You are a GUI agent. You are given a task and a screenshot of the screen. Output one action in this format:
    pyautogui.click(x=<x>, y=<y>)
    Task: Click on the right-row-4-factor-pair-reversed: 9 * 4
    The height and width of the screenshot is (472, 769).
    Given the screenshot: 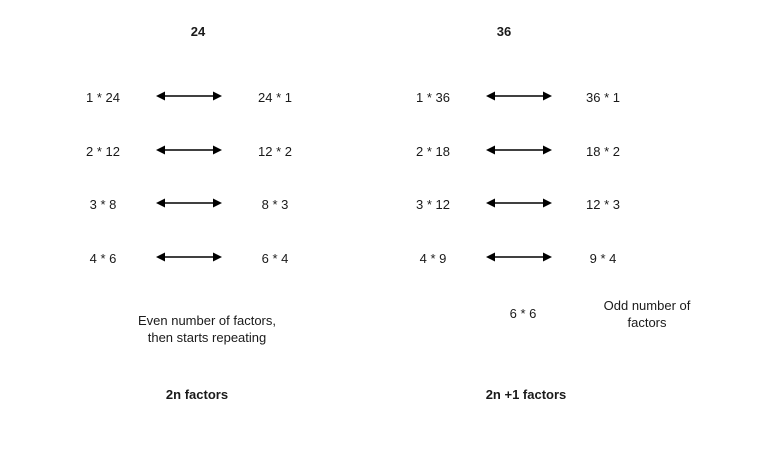 What is the action you would take?
    pyautogui.click(x=603, y=258)
    